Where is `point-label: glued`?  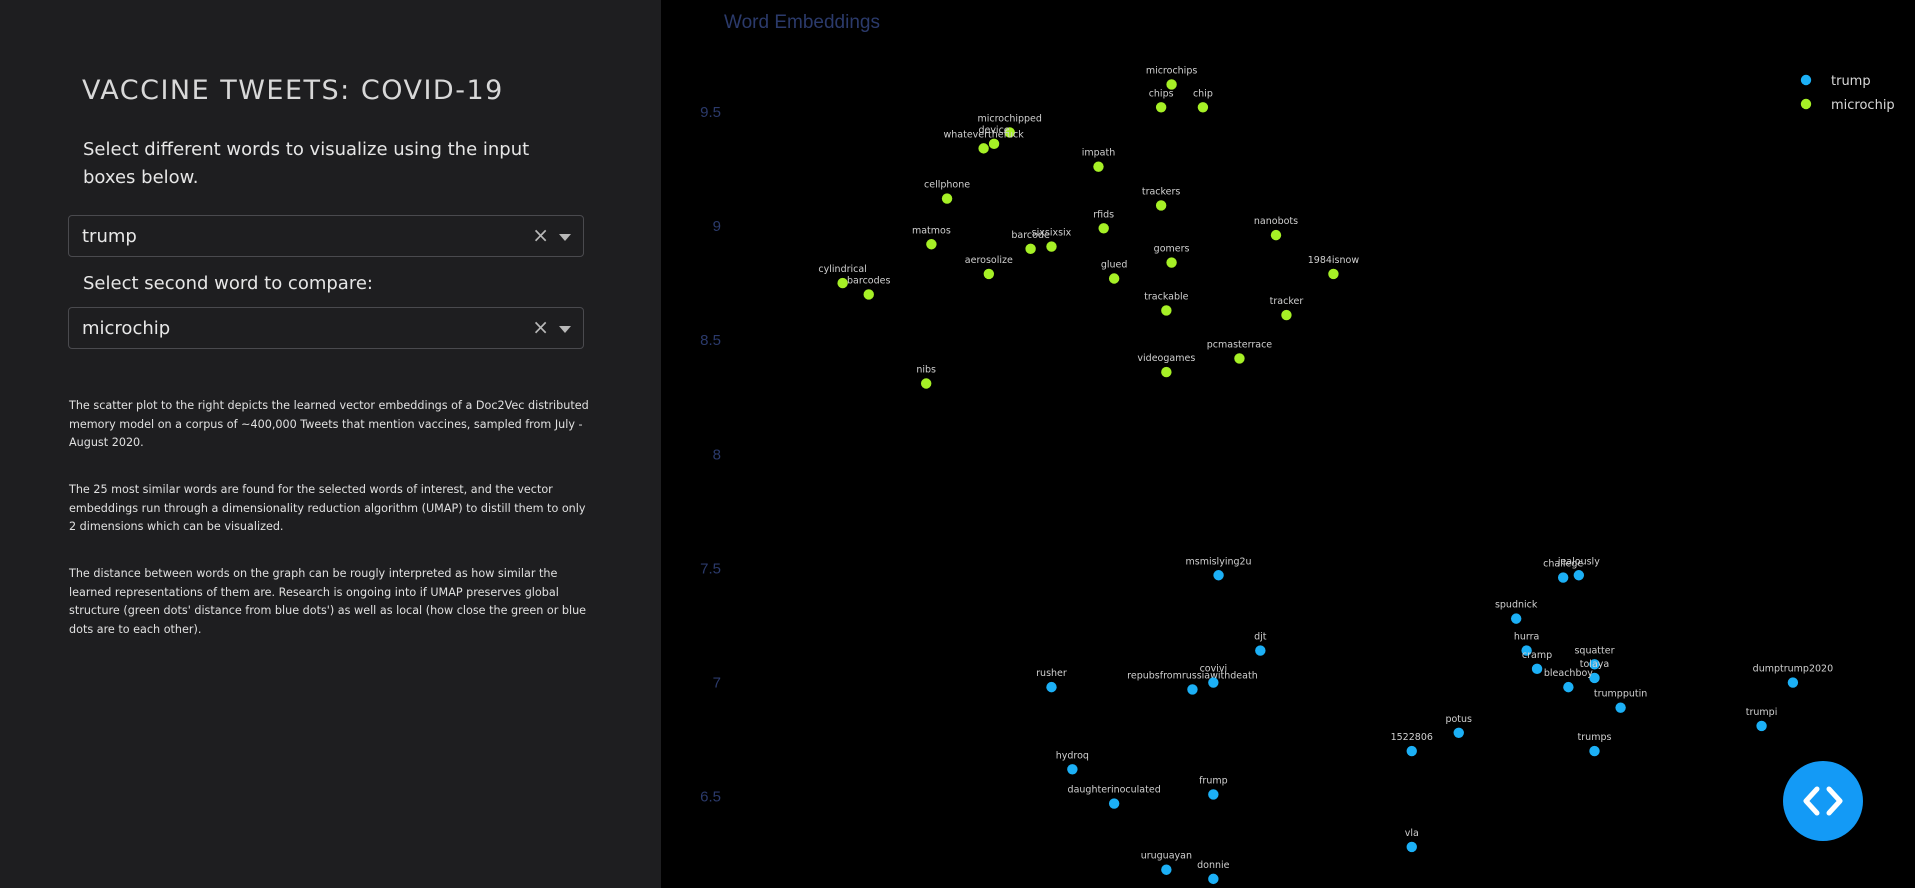 point-label: glued is located at coordinates (1114, 264).